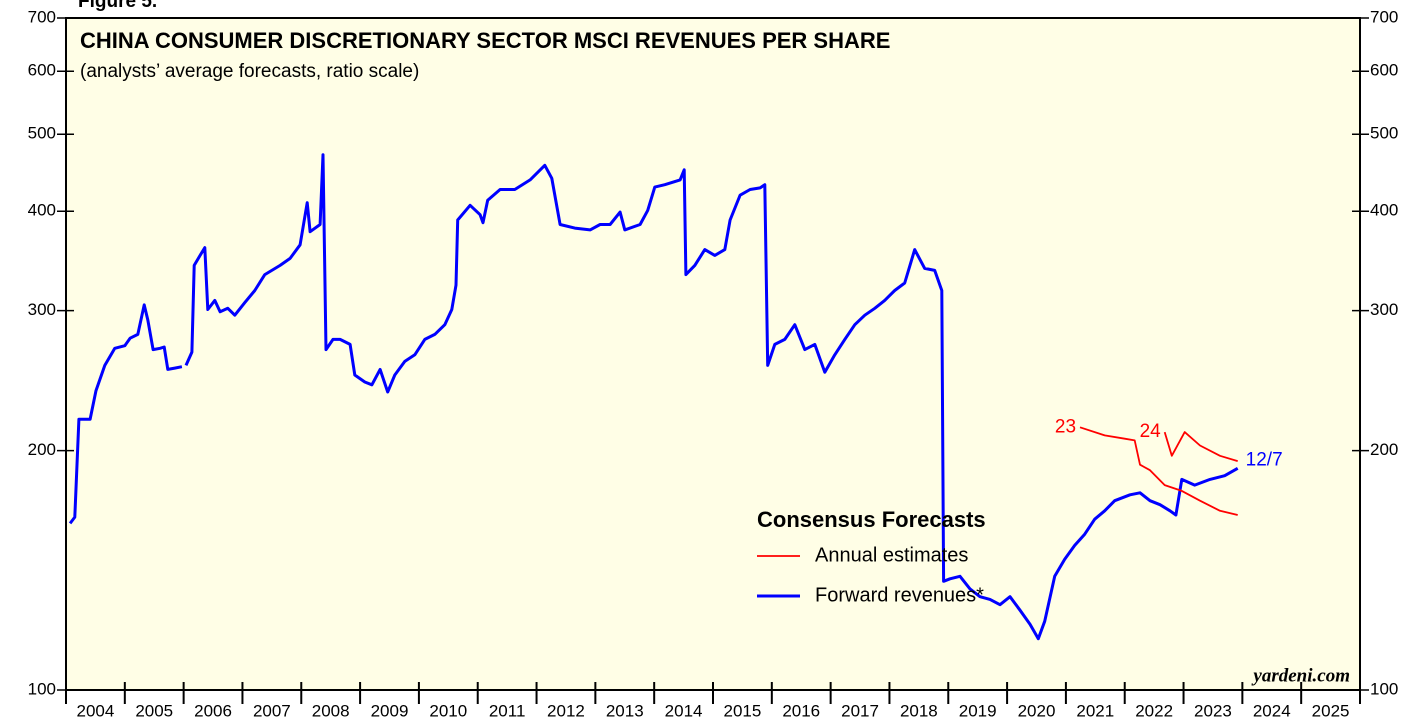 Image resolution: width=1416 pixels, height=719 pixels. I want to click on y-tick-label: 300, so click(42, 309).